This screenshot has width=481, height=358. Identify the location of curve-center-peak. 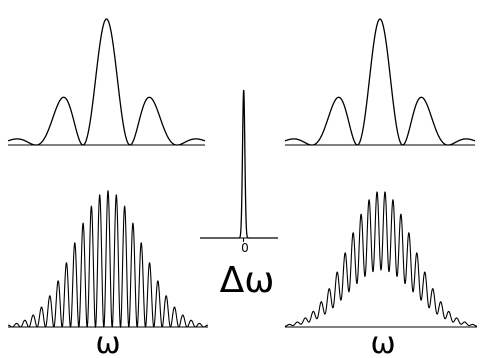
(239, 164).